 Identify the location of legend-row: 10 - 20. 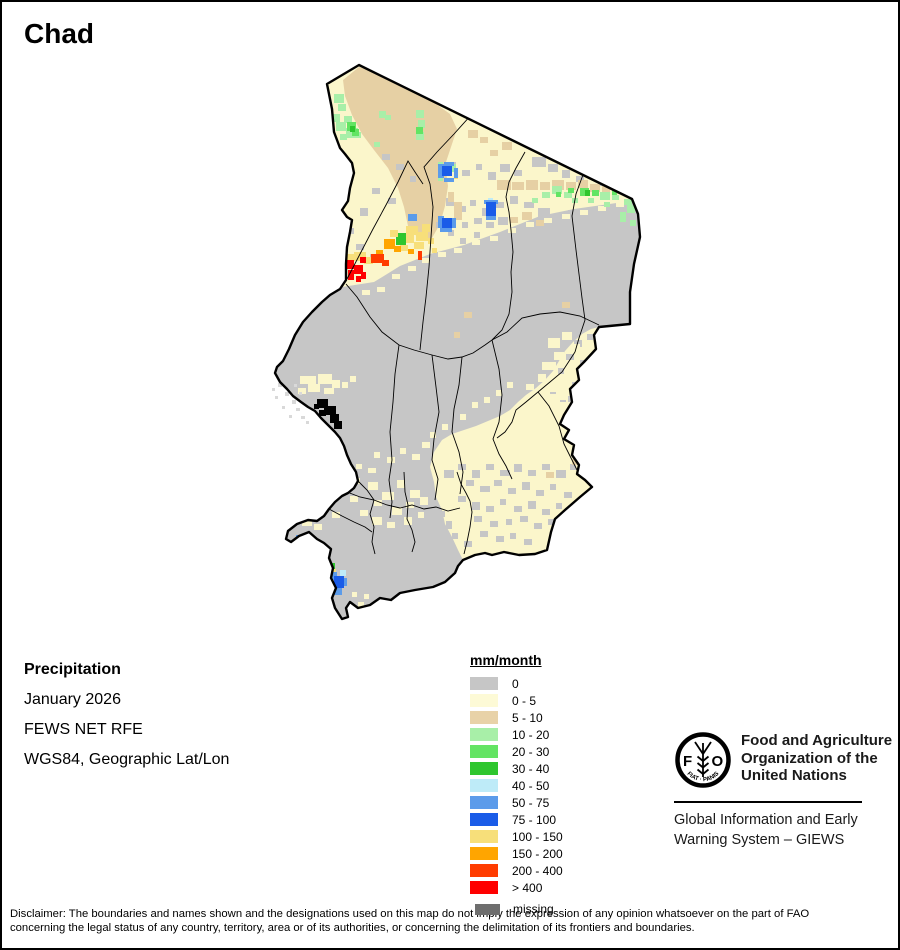
(516, 734).